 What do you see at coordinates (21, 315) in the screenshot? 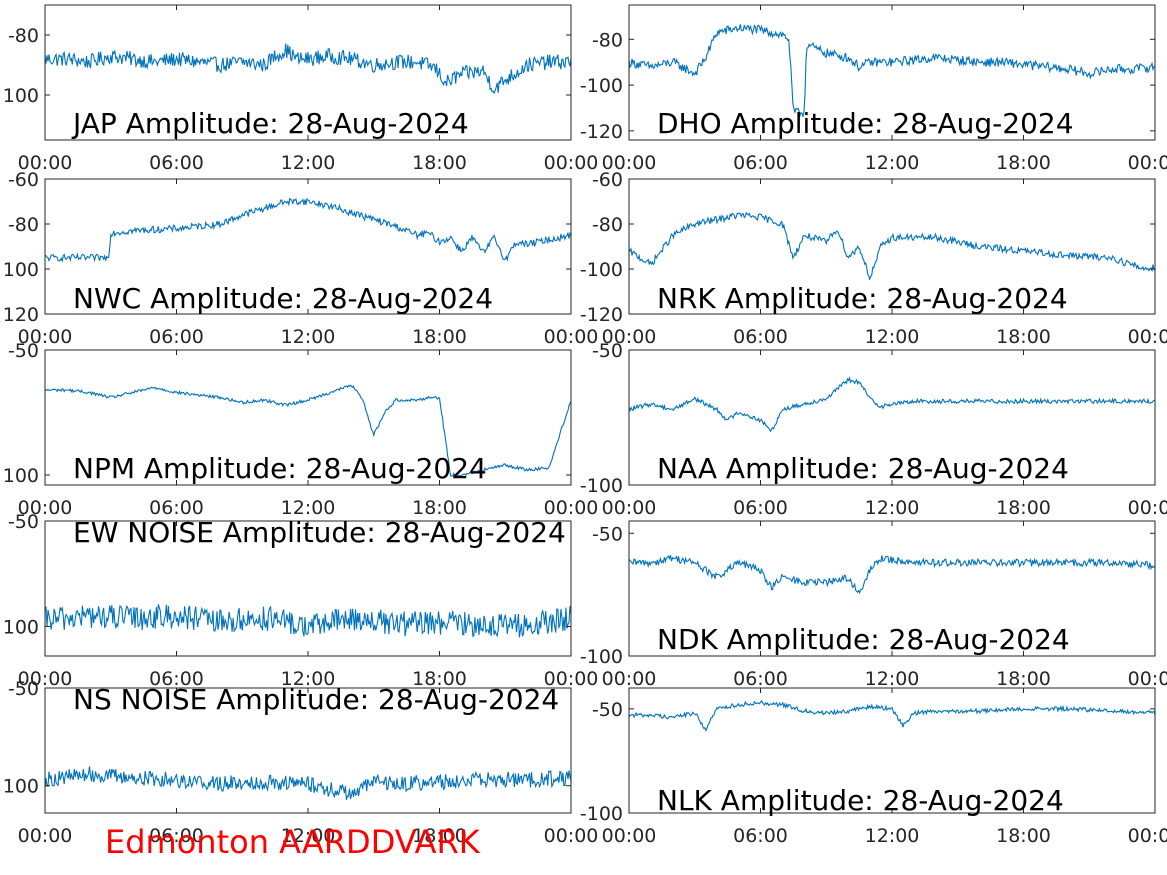
I see `y-tick-label: 120` at bounding box center [21, 315].